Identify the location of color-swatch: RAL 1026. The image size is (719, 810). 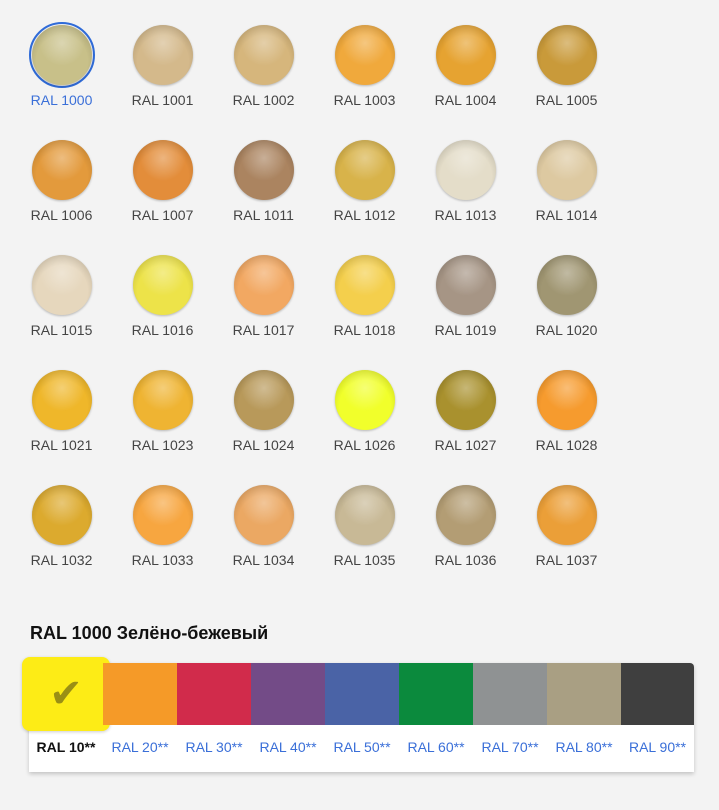
(364, 424).